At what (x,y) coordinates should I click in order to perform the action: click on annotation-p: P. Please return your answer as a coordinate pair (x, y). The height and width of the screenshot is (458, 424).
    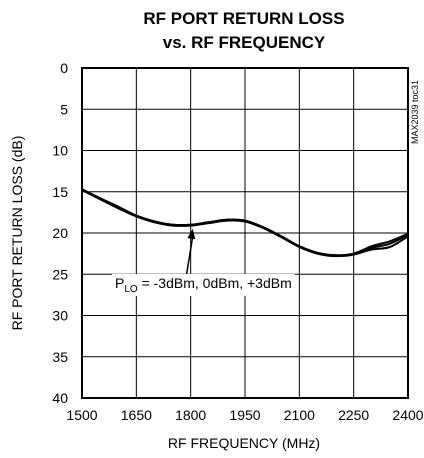
    Looking at the image, I should click on (119, 283).